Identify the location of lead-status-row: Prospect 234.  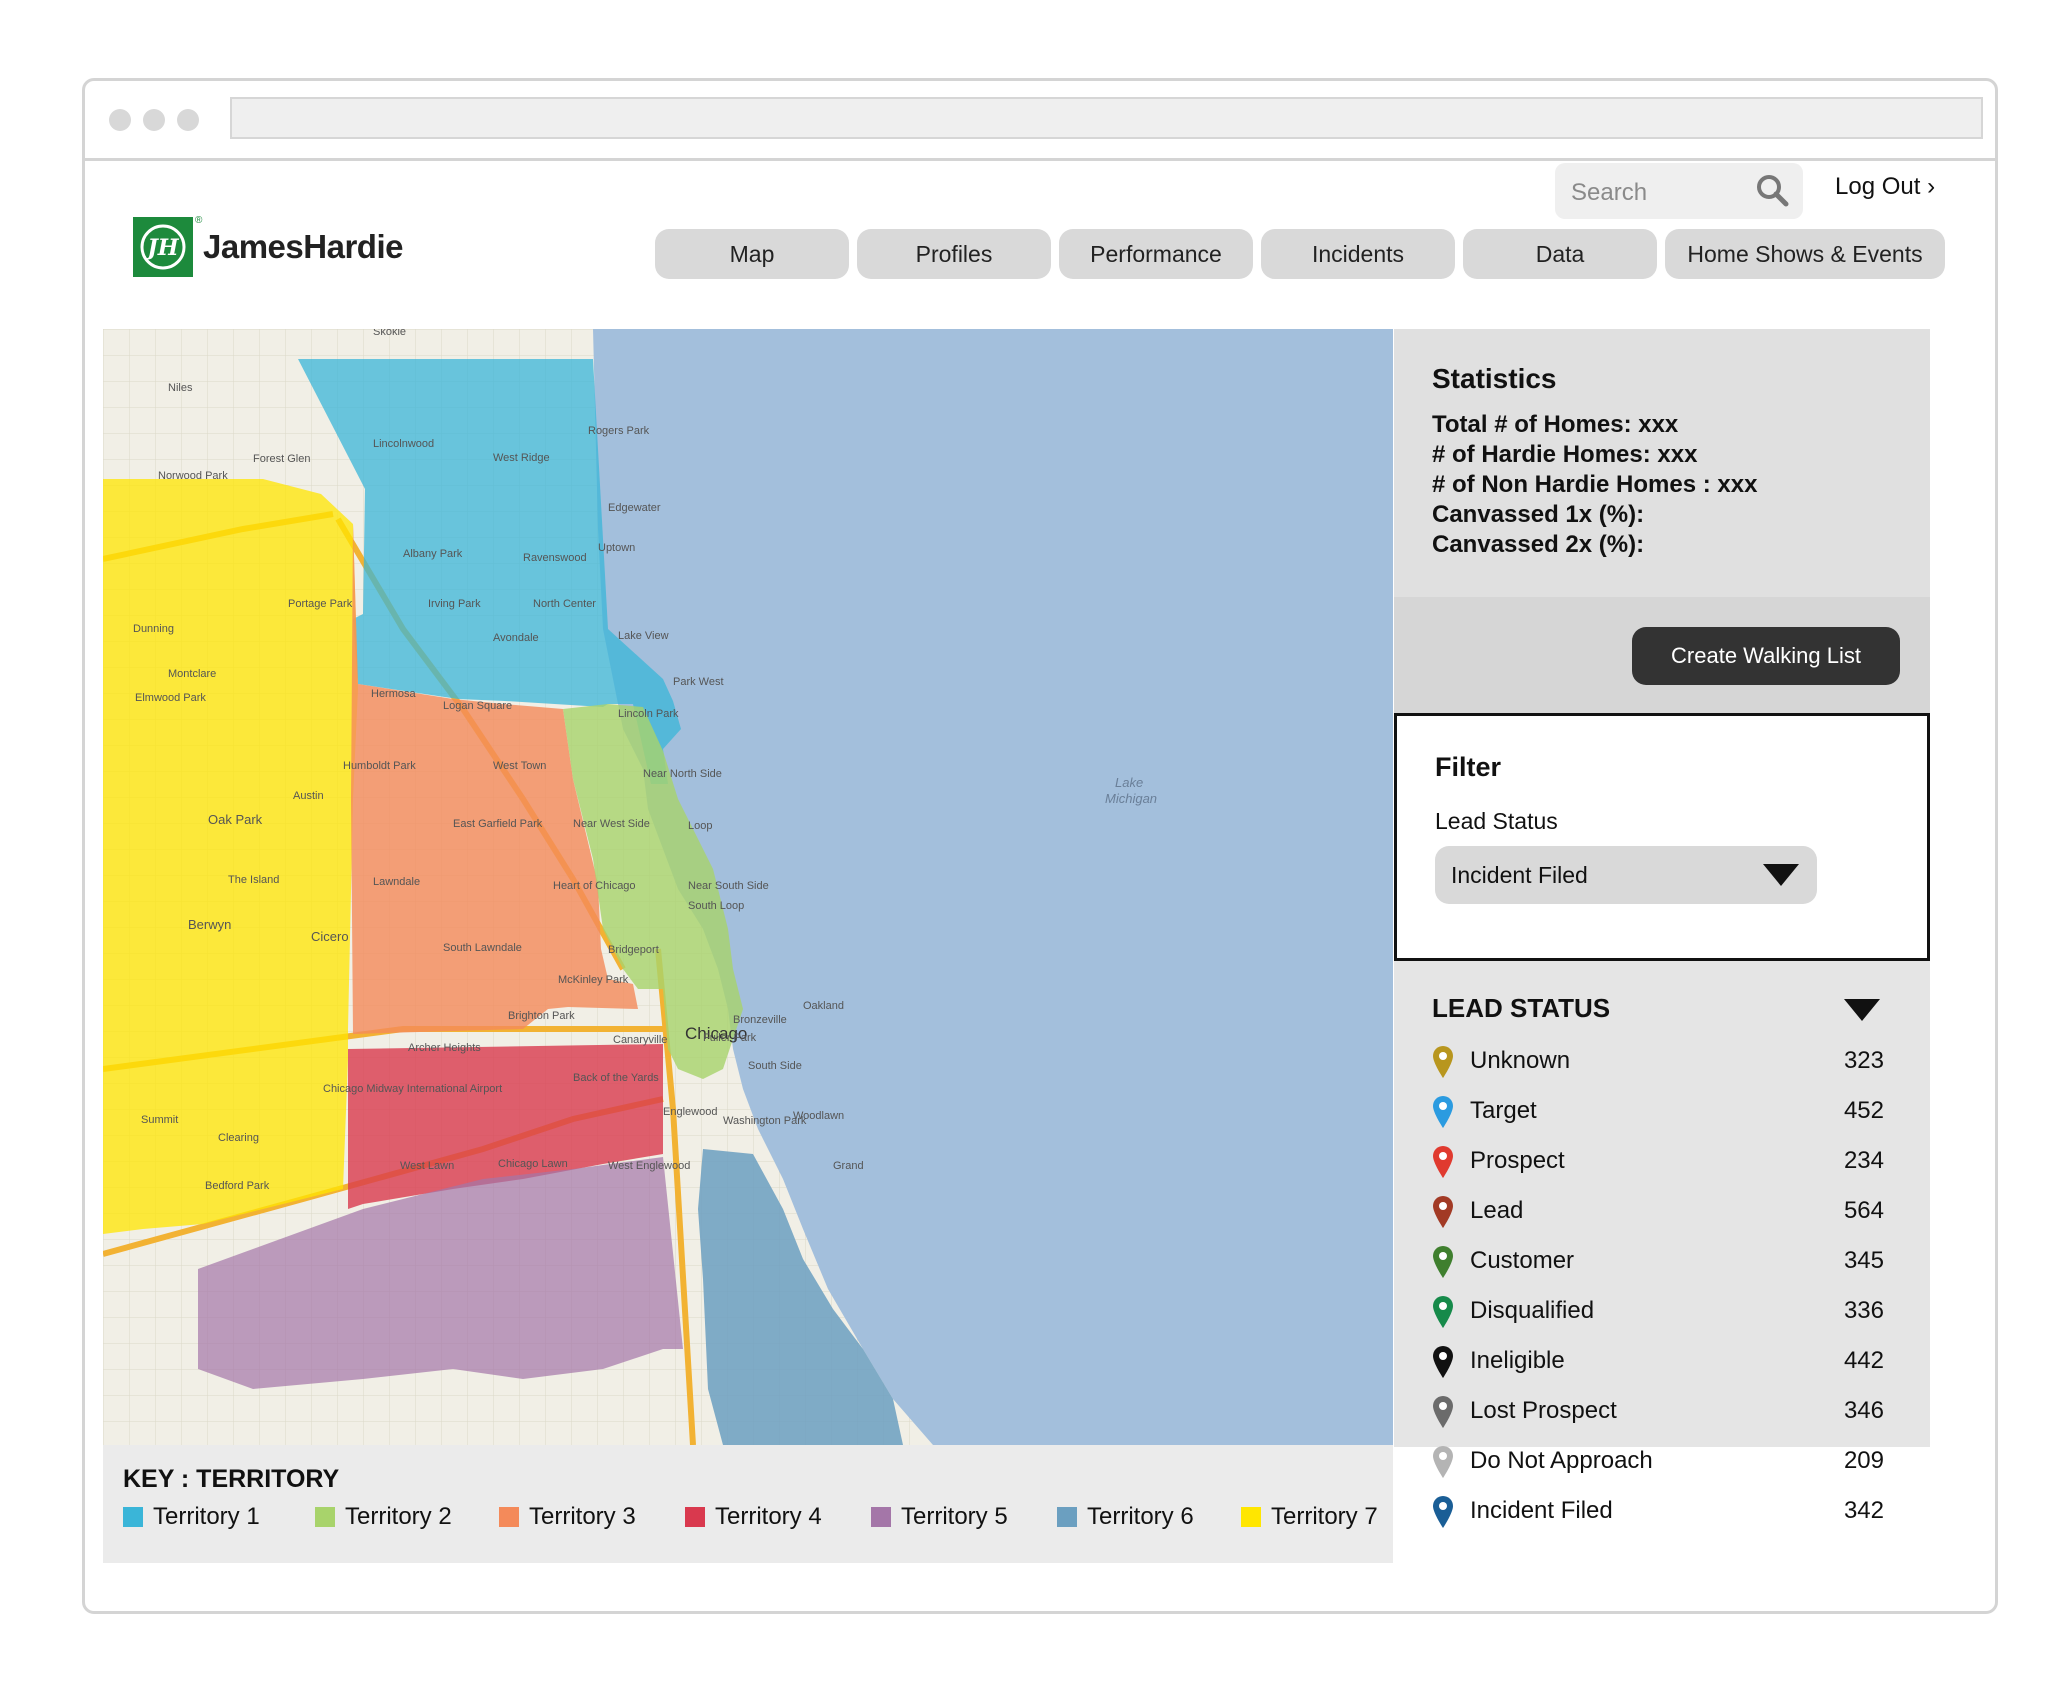
(1658, 1163).